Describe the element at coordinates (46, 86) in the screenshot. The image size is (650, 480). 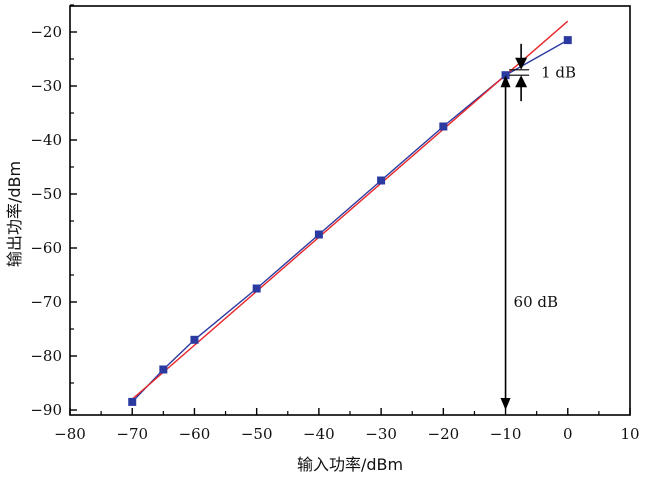
I see `y-tick-label: −30` at that location.